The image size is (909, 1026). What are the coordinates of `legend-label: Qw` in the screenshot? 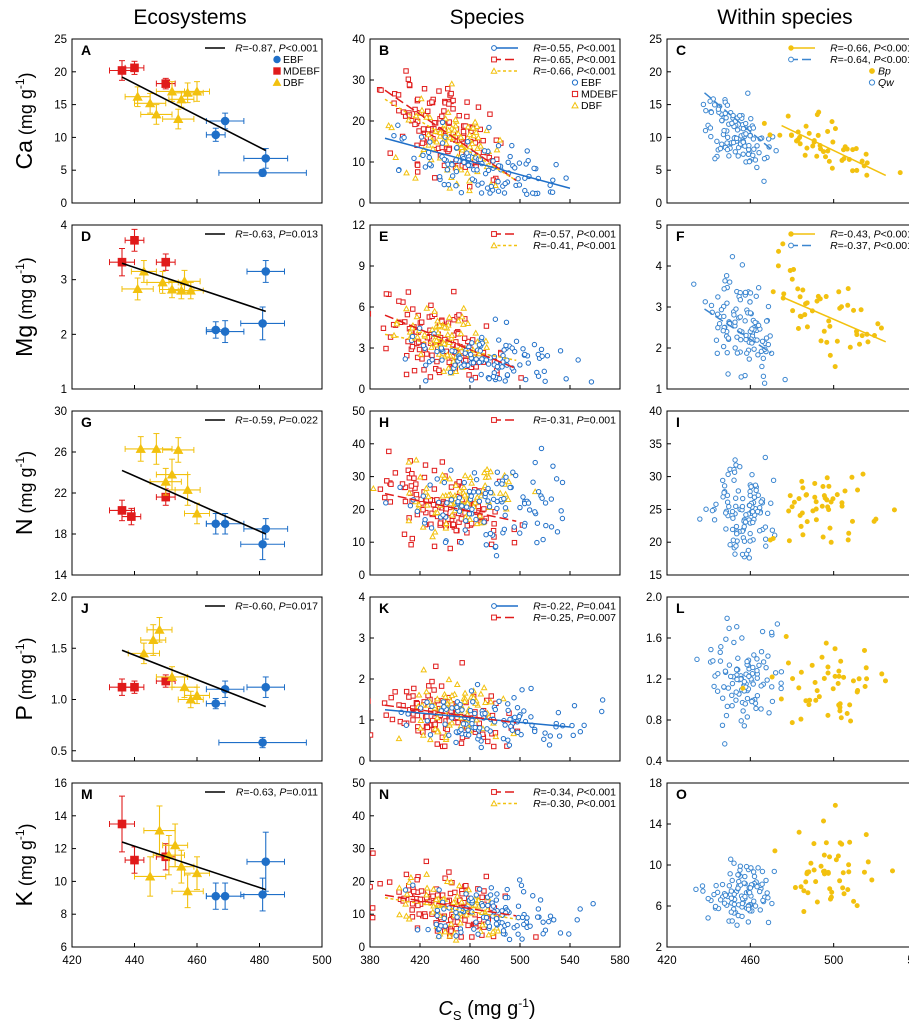 It's located at (886, 83).